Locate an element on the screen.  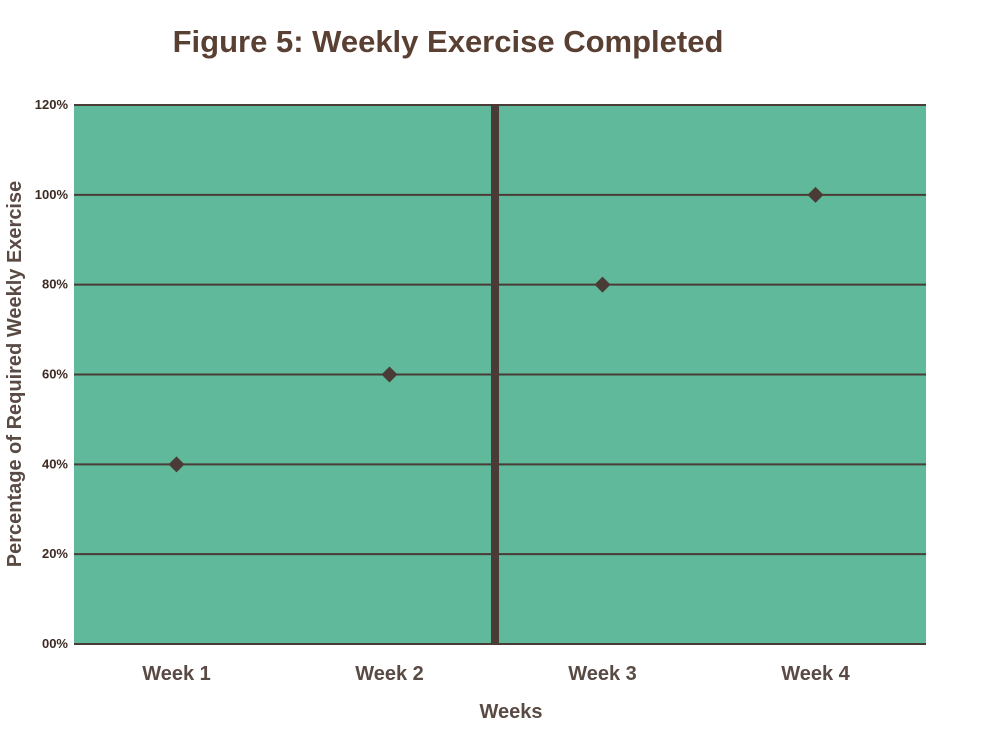
x-tick-labels: Week 1 Week 2 Week 3 Week 4 is located at coordinates (496, 674).